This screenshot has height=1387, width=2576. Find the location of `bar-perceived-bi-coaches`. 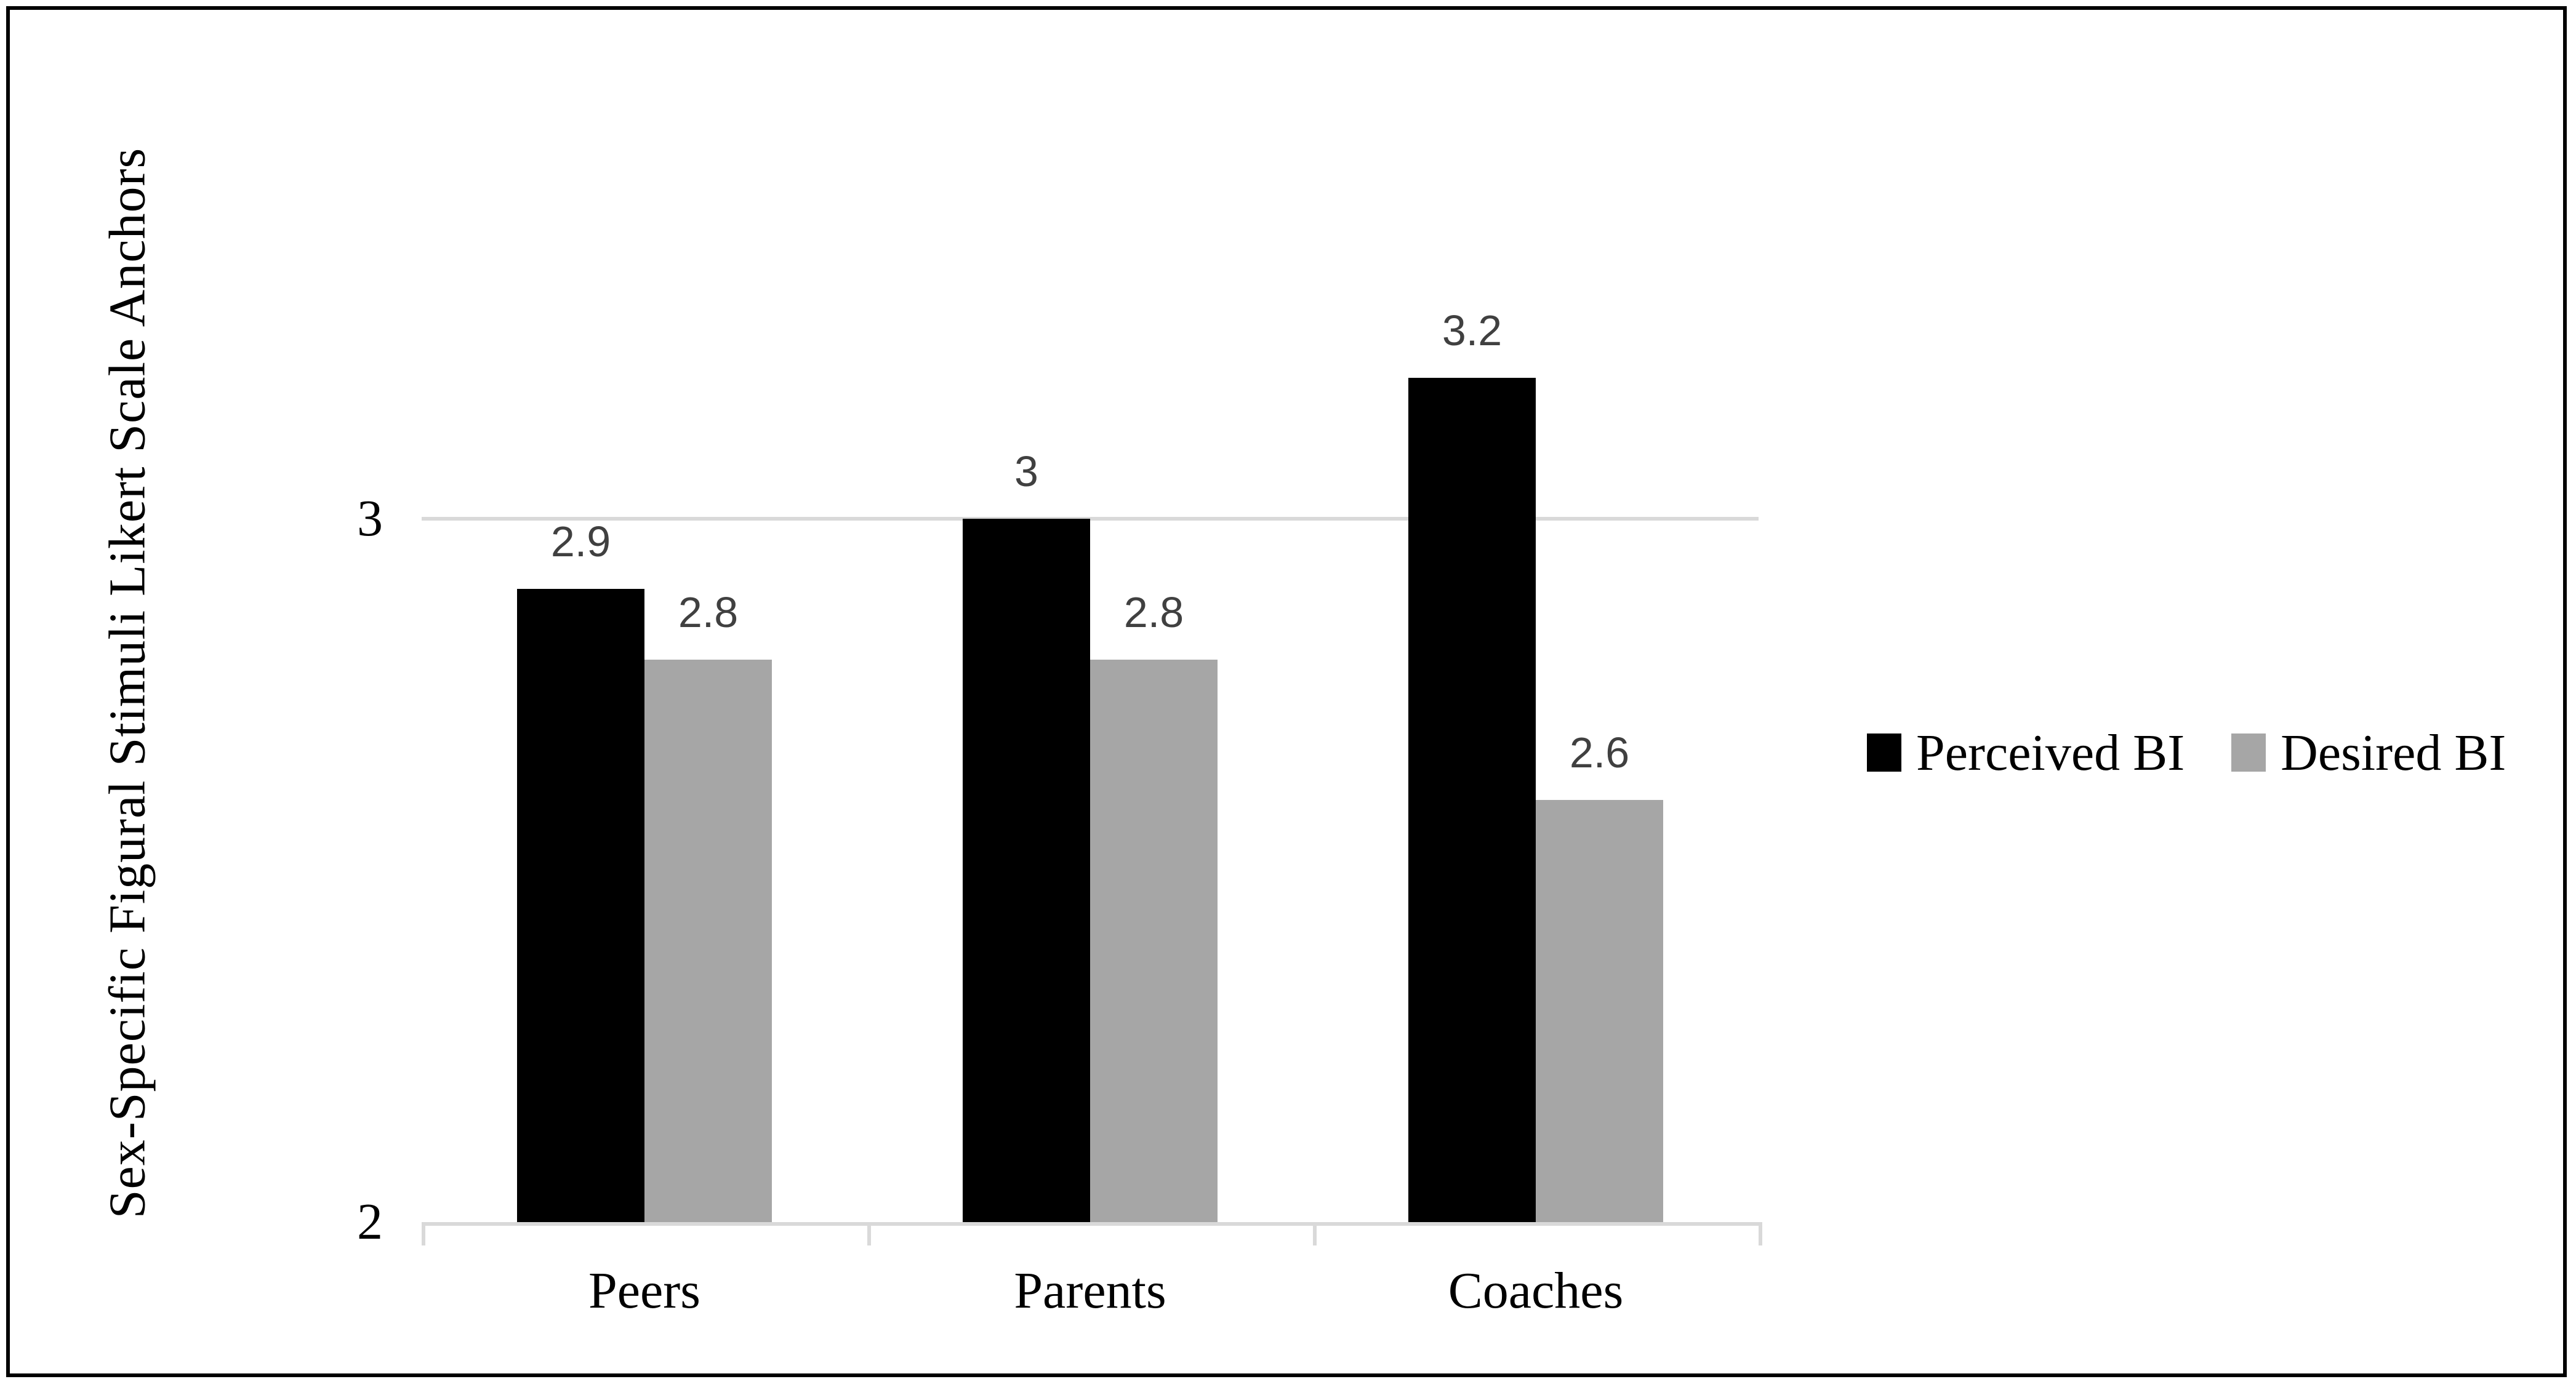

bar-perceived-bi-coaches is located at coordinates (1472, 800).